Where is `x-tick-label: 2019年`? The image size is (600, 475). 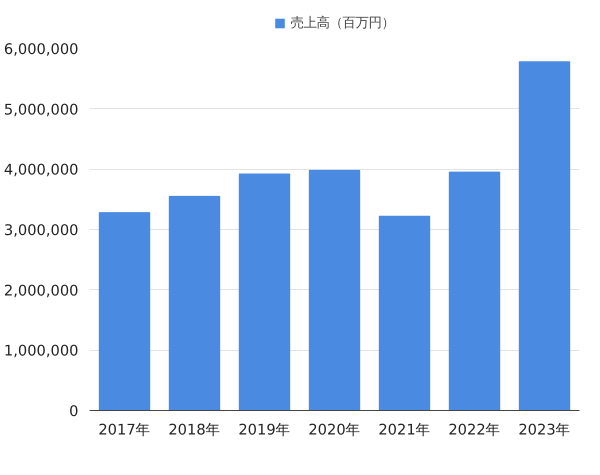 x-tick-label: 2019年 is located at coordinates (264, 430).